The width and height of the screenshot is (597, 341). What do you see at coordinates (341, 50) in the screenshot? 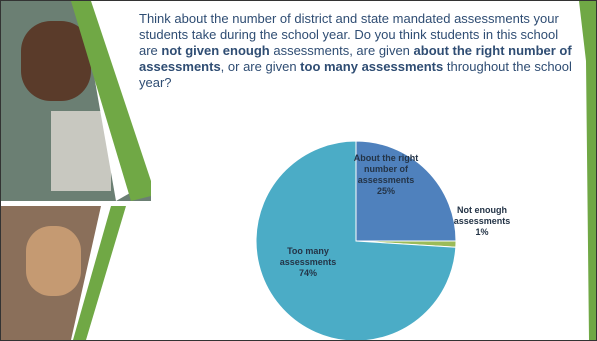
I see `question-part: assessments, are given` at bounding box center [341, 50].